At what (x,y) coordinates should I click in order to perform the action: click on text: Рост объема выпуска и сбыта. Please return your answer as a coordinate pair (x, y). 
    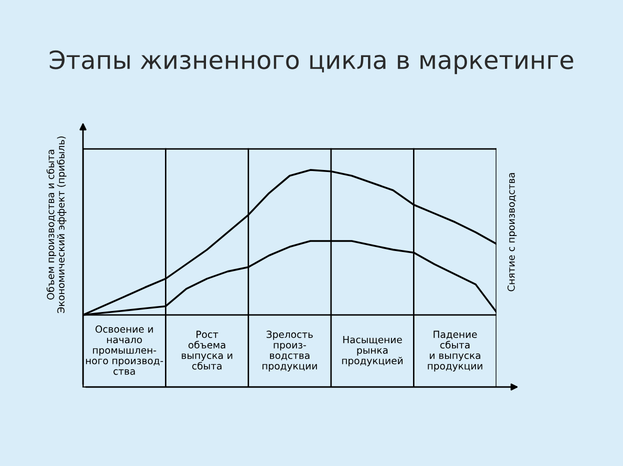
    Looking at the image, I should click on (207, 350).